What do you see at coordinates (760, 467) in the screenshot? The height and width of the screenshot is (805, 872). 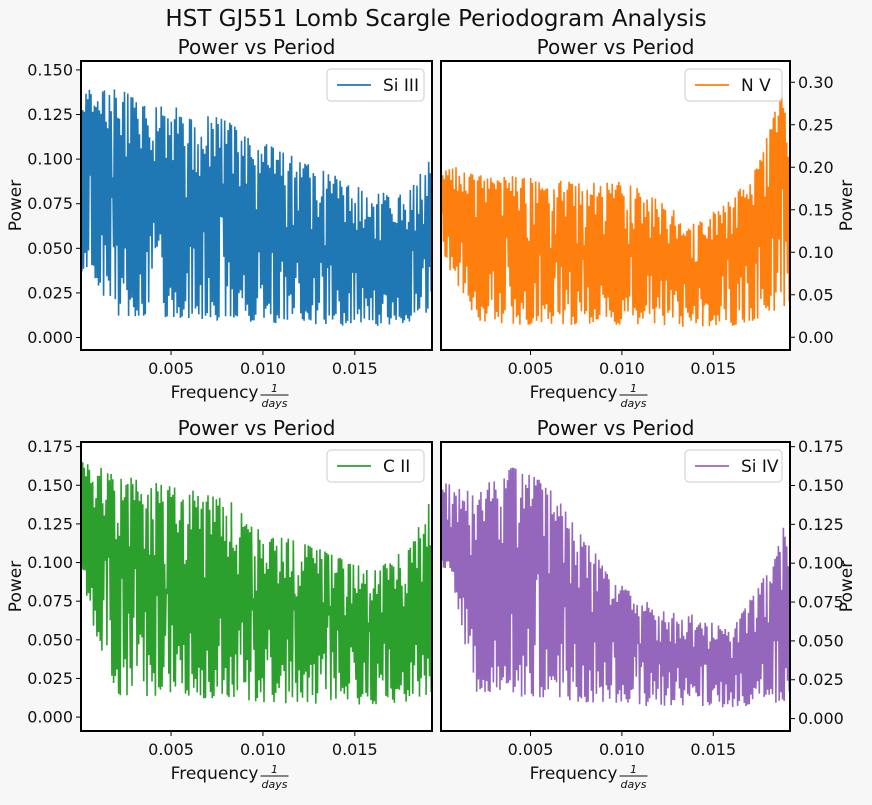 I see `legend-label: Si IV` at bounding box center [760, 467].